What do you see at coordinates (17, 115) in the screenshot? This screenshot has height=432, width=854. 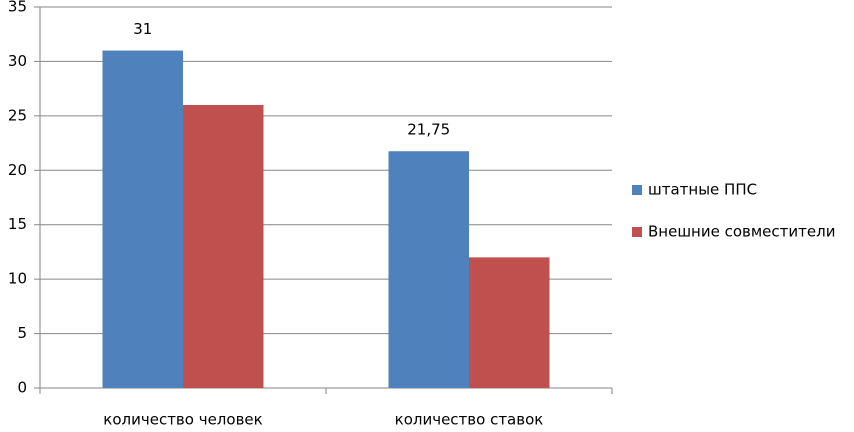 I see `y-tick-label: 25` at bounding box center [17, 115].